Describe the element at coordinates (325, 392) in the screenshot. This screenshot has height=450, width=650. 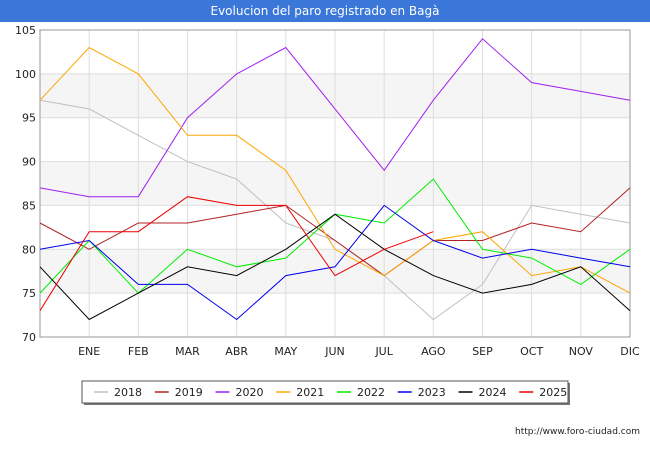
I see `legend-box` at that location.